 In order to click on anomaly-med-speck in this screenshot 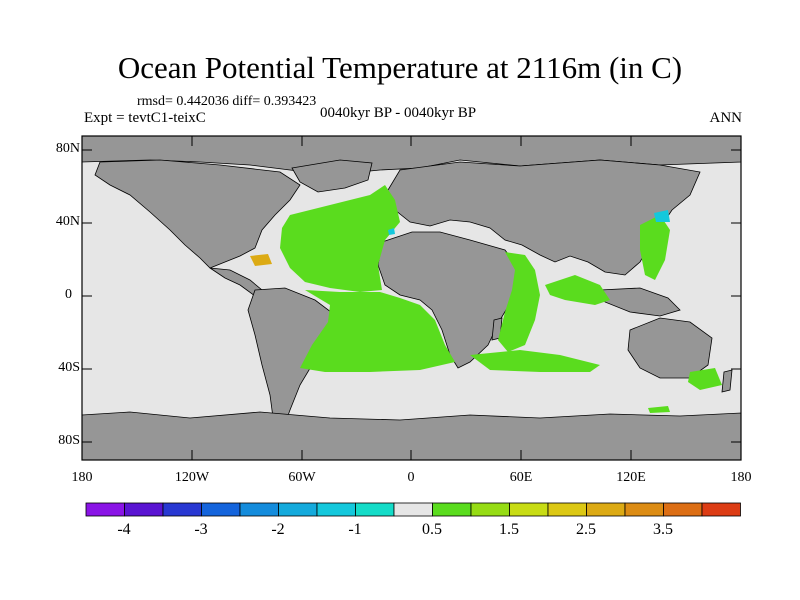, I will do `click(391, 231)`.